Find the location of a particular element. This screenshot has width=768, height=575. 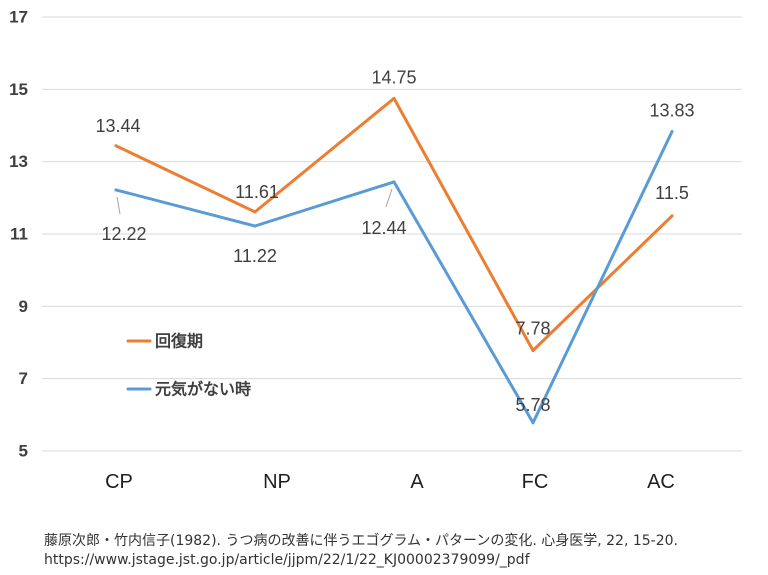

y-tick-label-17: 17 is located at coordinates (18, 17).